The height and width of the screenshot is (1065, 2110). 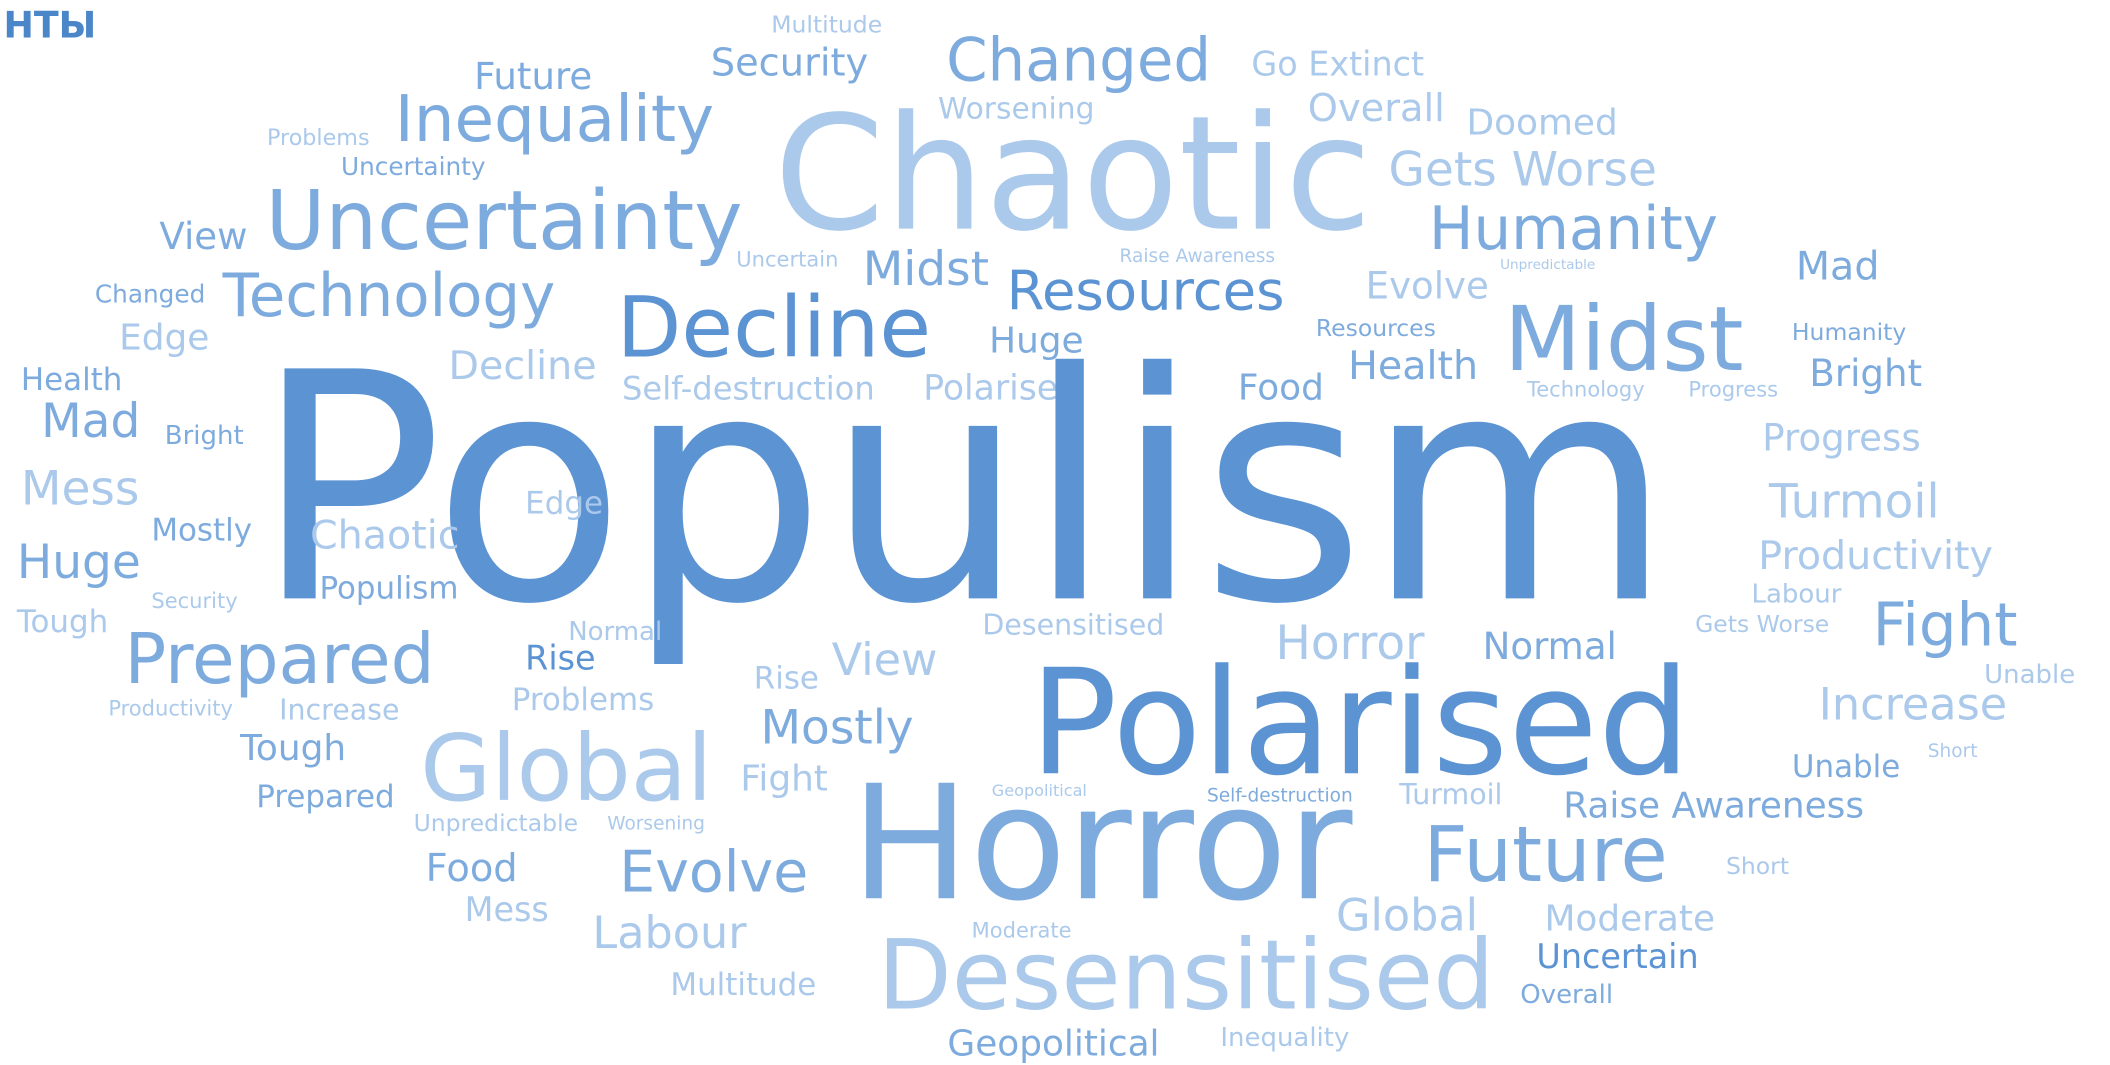 What do you see at coordinates (49, 25) in the screenshot?
I see `header-title: НТЫ` at bounding box center [49, 25].